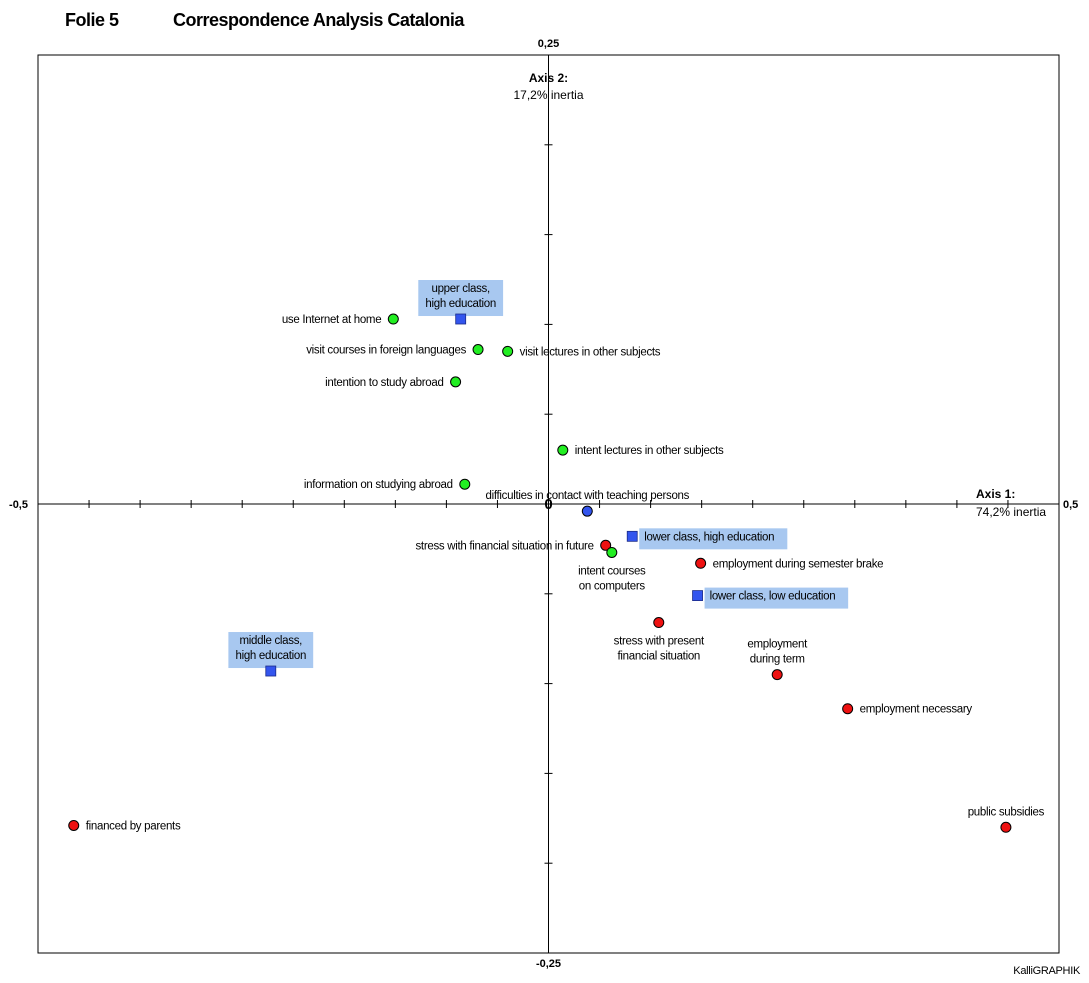 The height and width of the screenshot is (983, 1089). What do you see at coordinates (18, 505) in the screenshot?
I see `x-tick-label-min: -0,5` at bounding box center [18, 505].